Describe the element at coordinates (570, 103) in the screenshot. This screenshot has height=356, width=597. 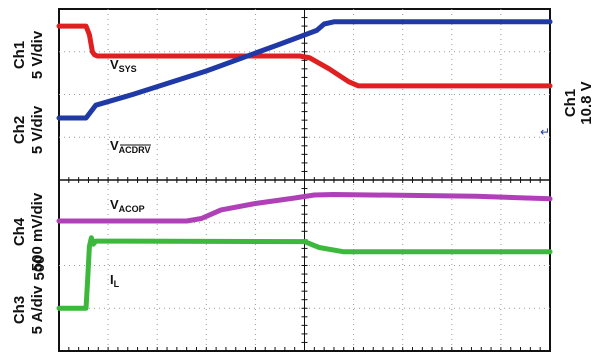
I see `right-ch1-label: Ch1` at that location.